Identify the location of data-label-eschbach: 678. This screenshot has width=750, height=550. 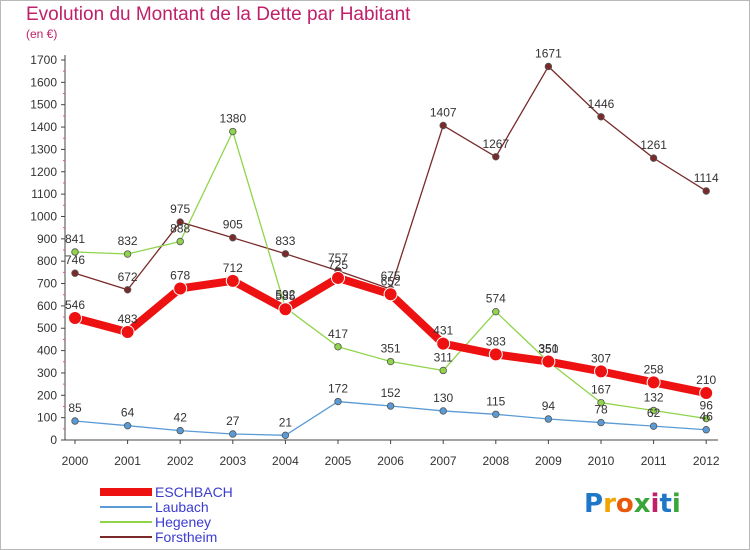
(180, 275).